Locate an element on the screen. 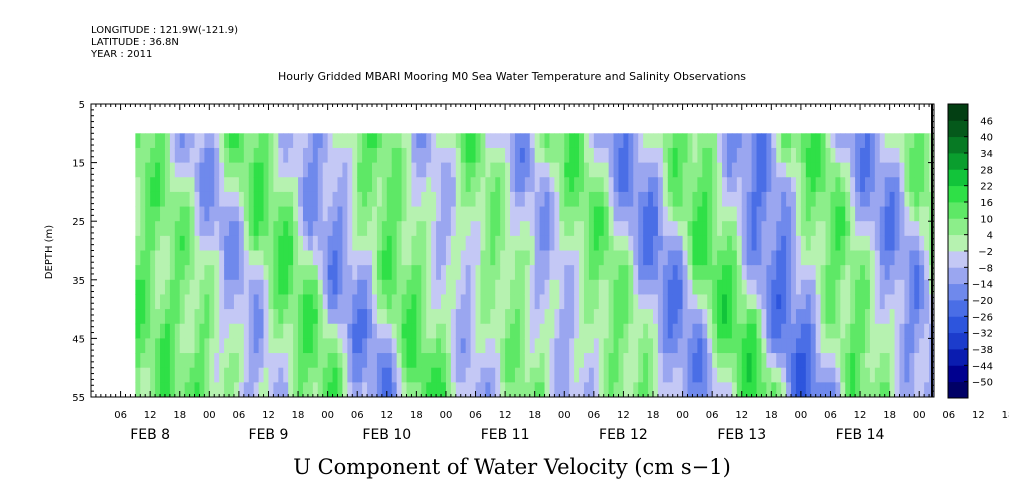 Image resolution: width=1009 pixels, height=504 pixels. longitude-label: LONGITUDE : 121.9W(-121.9) is located at coordinates (164, 30).